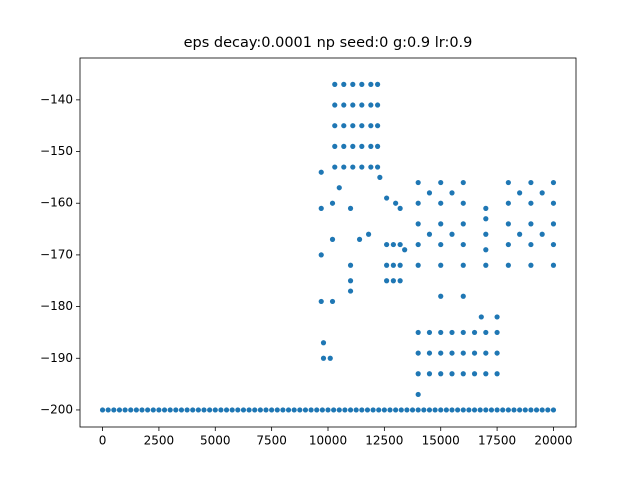 The width and height of the screenshot is (640, 480). What do you see at coordinates (56, 151) in the screenshot?
I see `y-tick-label: −150` at bounding box center [56, 151].